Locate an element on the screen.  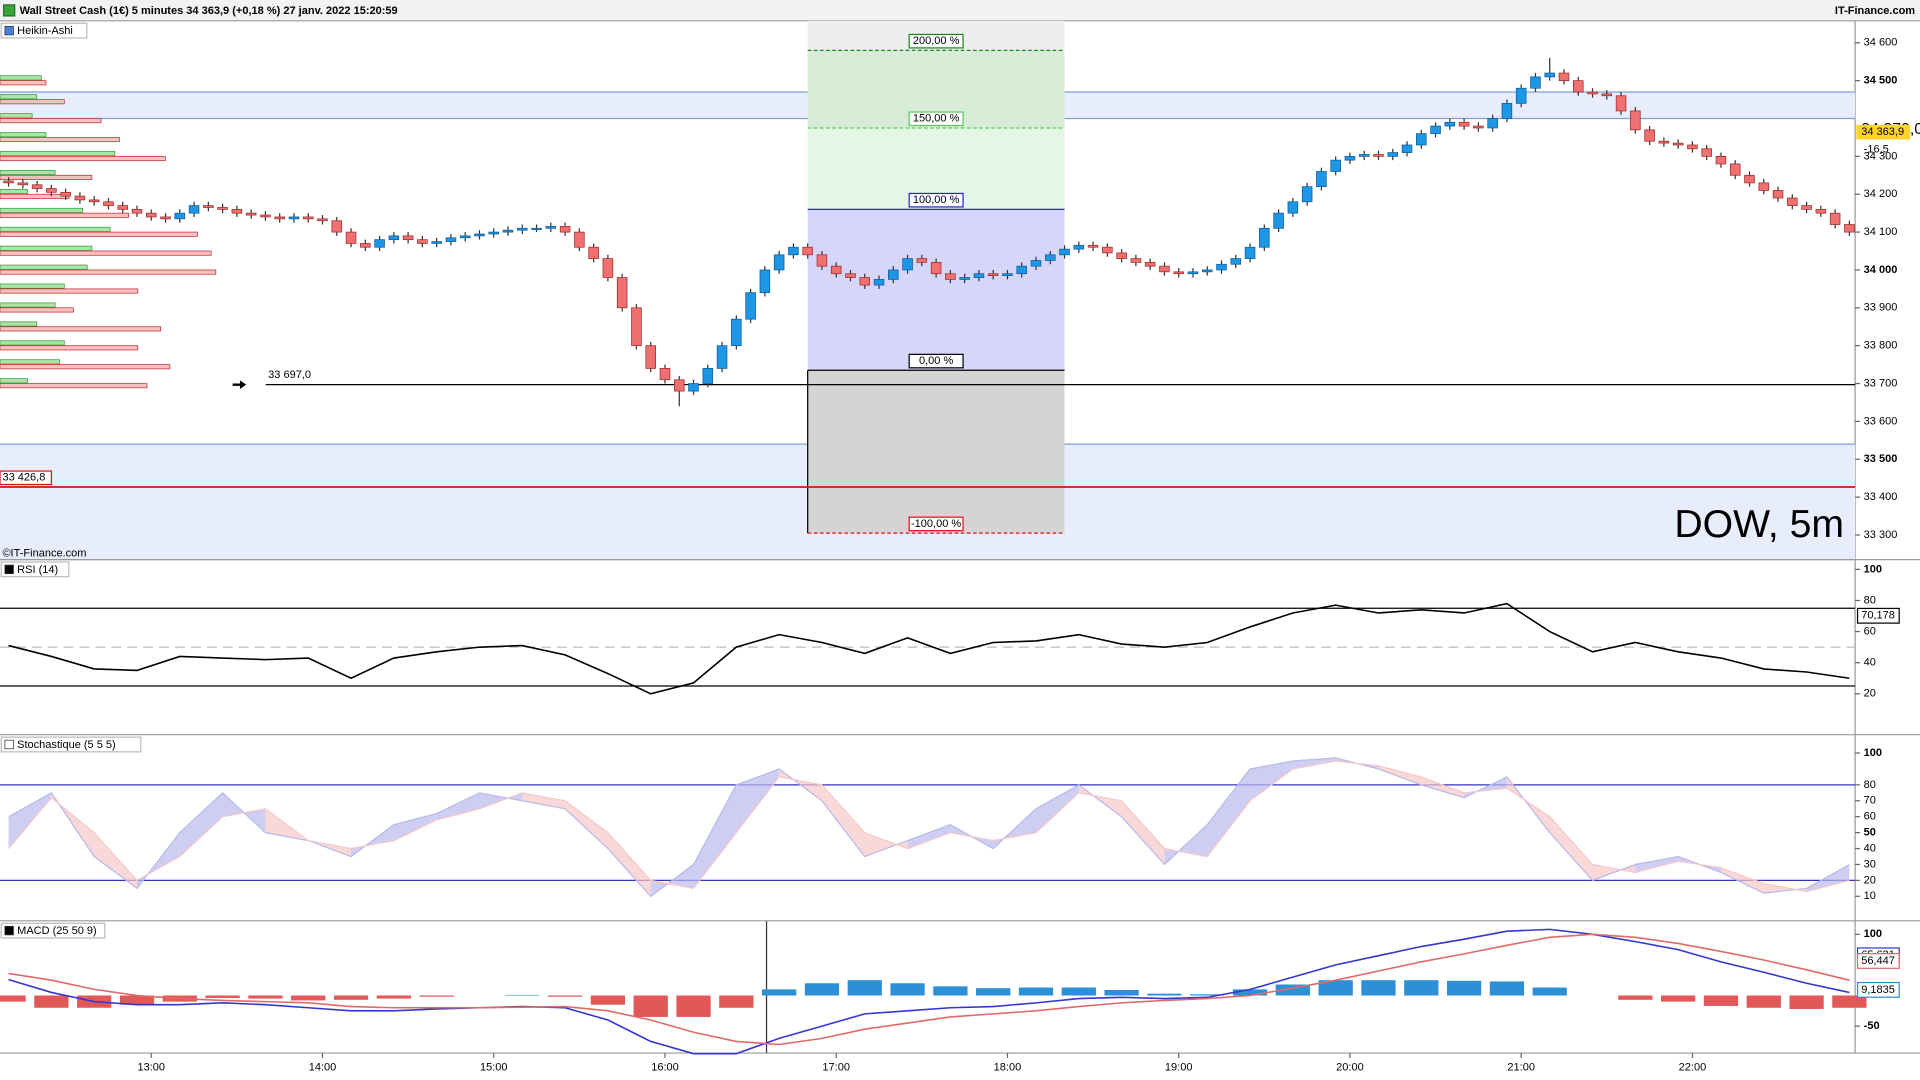
y-tick-label: 20 is located at coordinates (1870, 880).